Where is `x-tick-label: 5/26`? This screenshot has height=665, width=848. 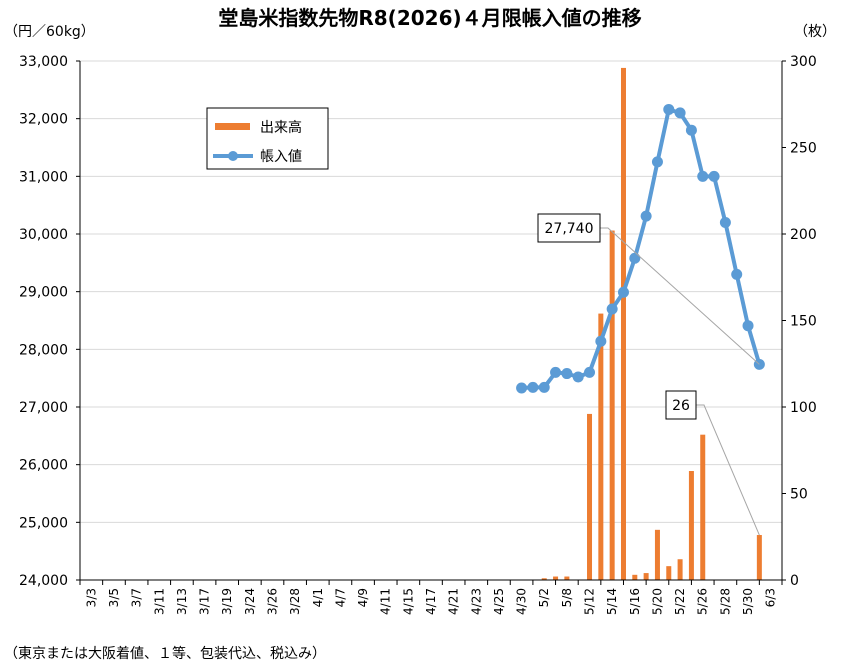 x-tick-label: 5/26 is located at coordinates (703, 601).